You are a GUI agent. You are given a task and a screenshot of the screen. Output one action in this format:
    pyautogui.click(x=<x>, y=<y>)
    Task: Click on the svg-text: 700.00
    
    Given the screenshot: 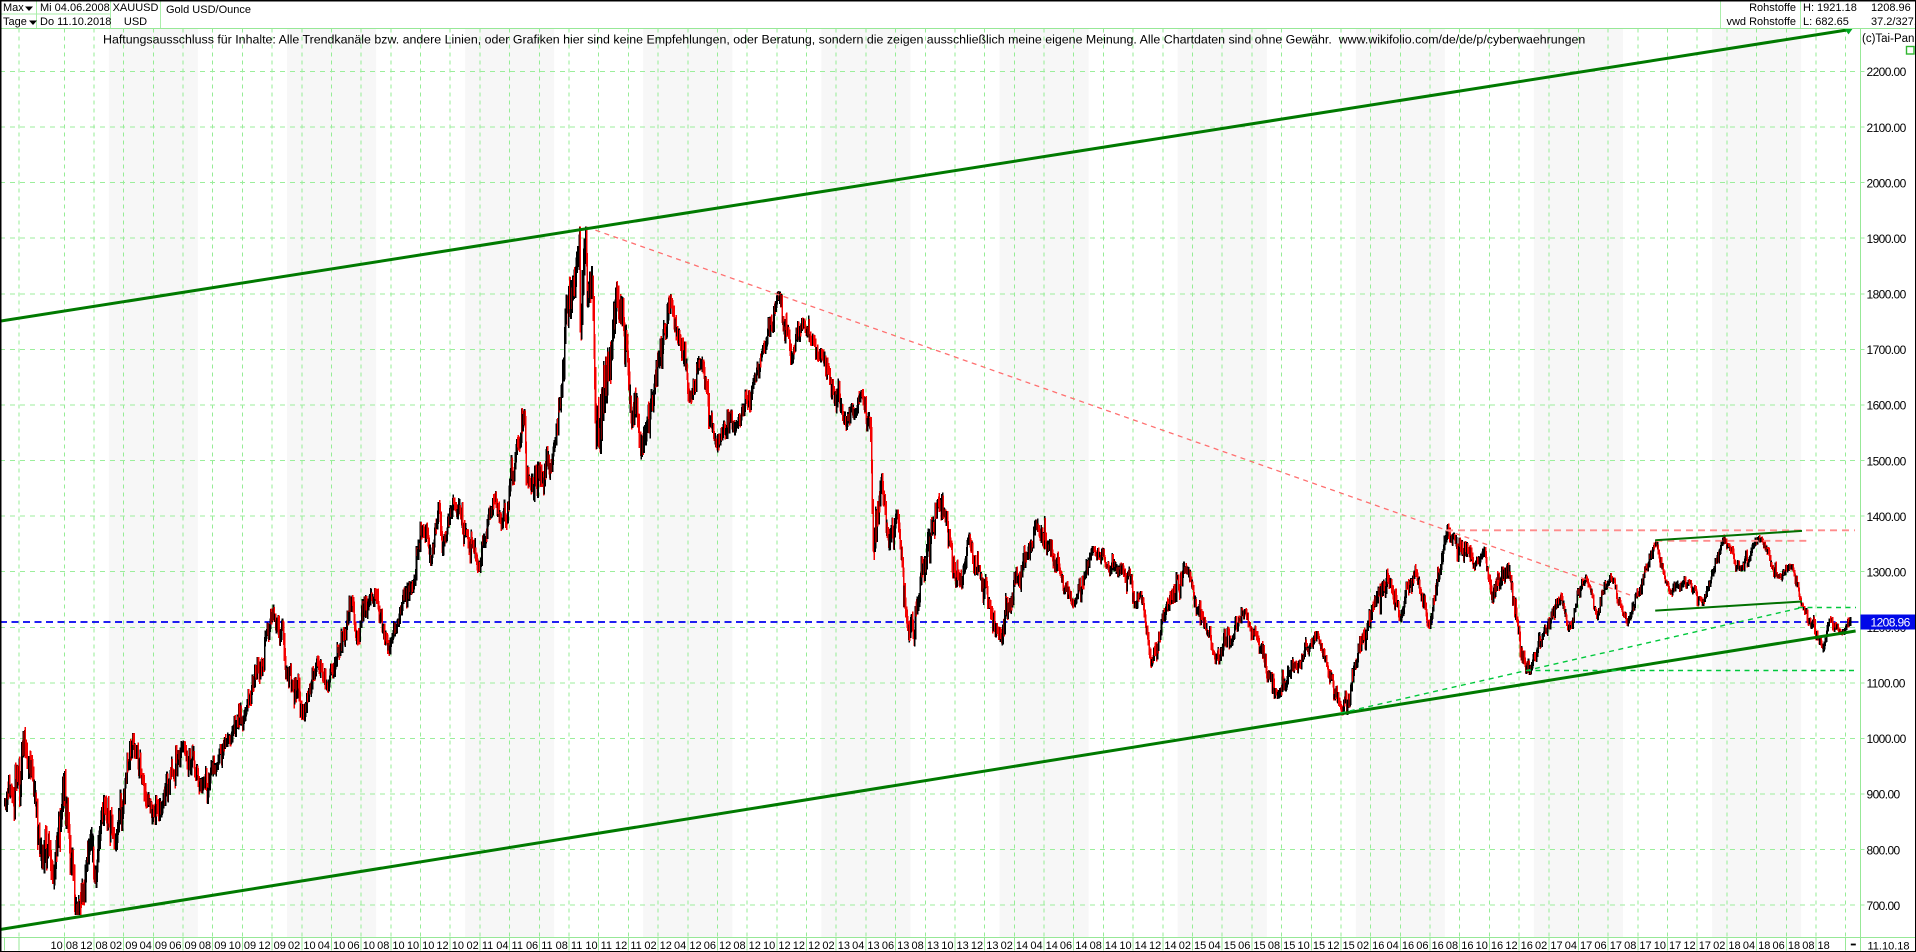 What is the action you would take?
    pyautogui.click(x=1884, y=906)
    